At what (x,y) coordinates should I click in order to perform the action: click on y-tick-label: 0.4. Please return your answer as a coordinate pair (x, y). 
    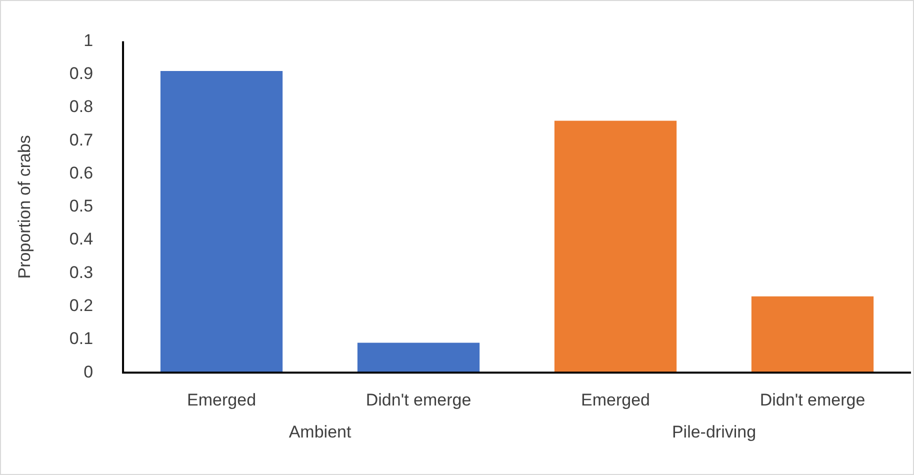
    Looking at the image, I should click on (81, 239).